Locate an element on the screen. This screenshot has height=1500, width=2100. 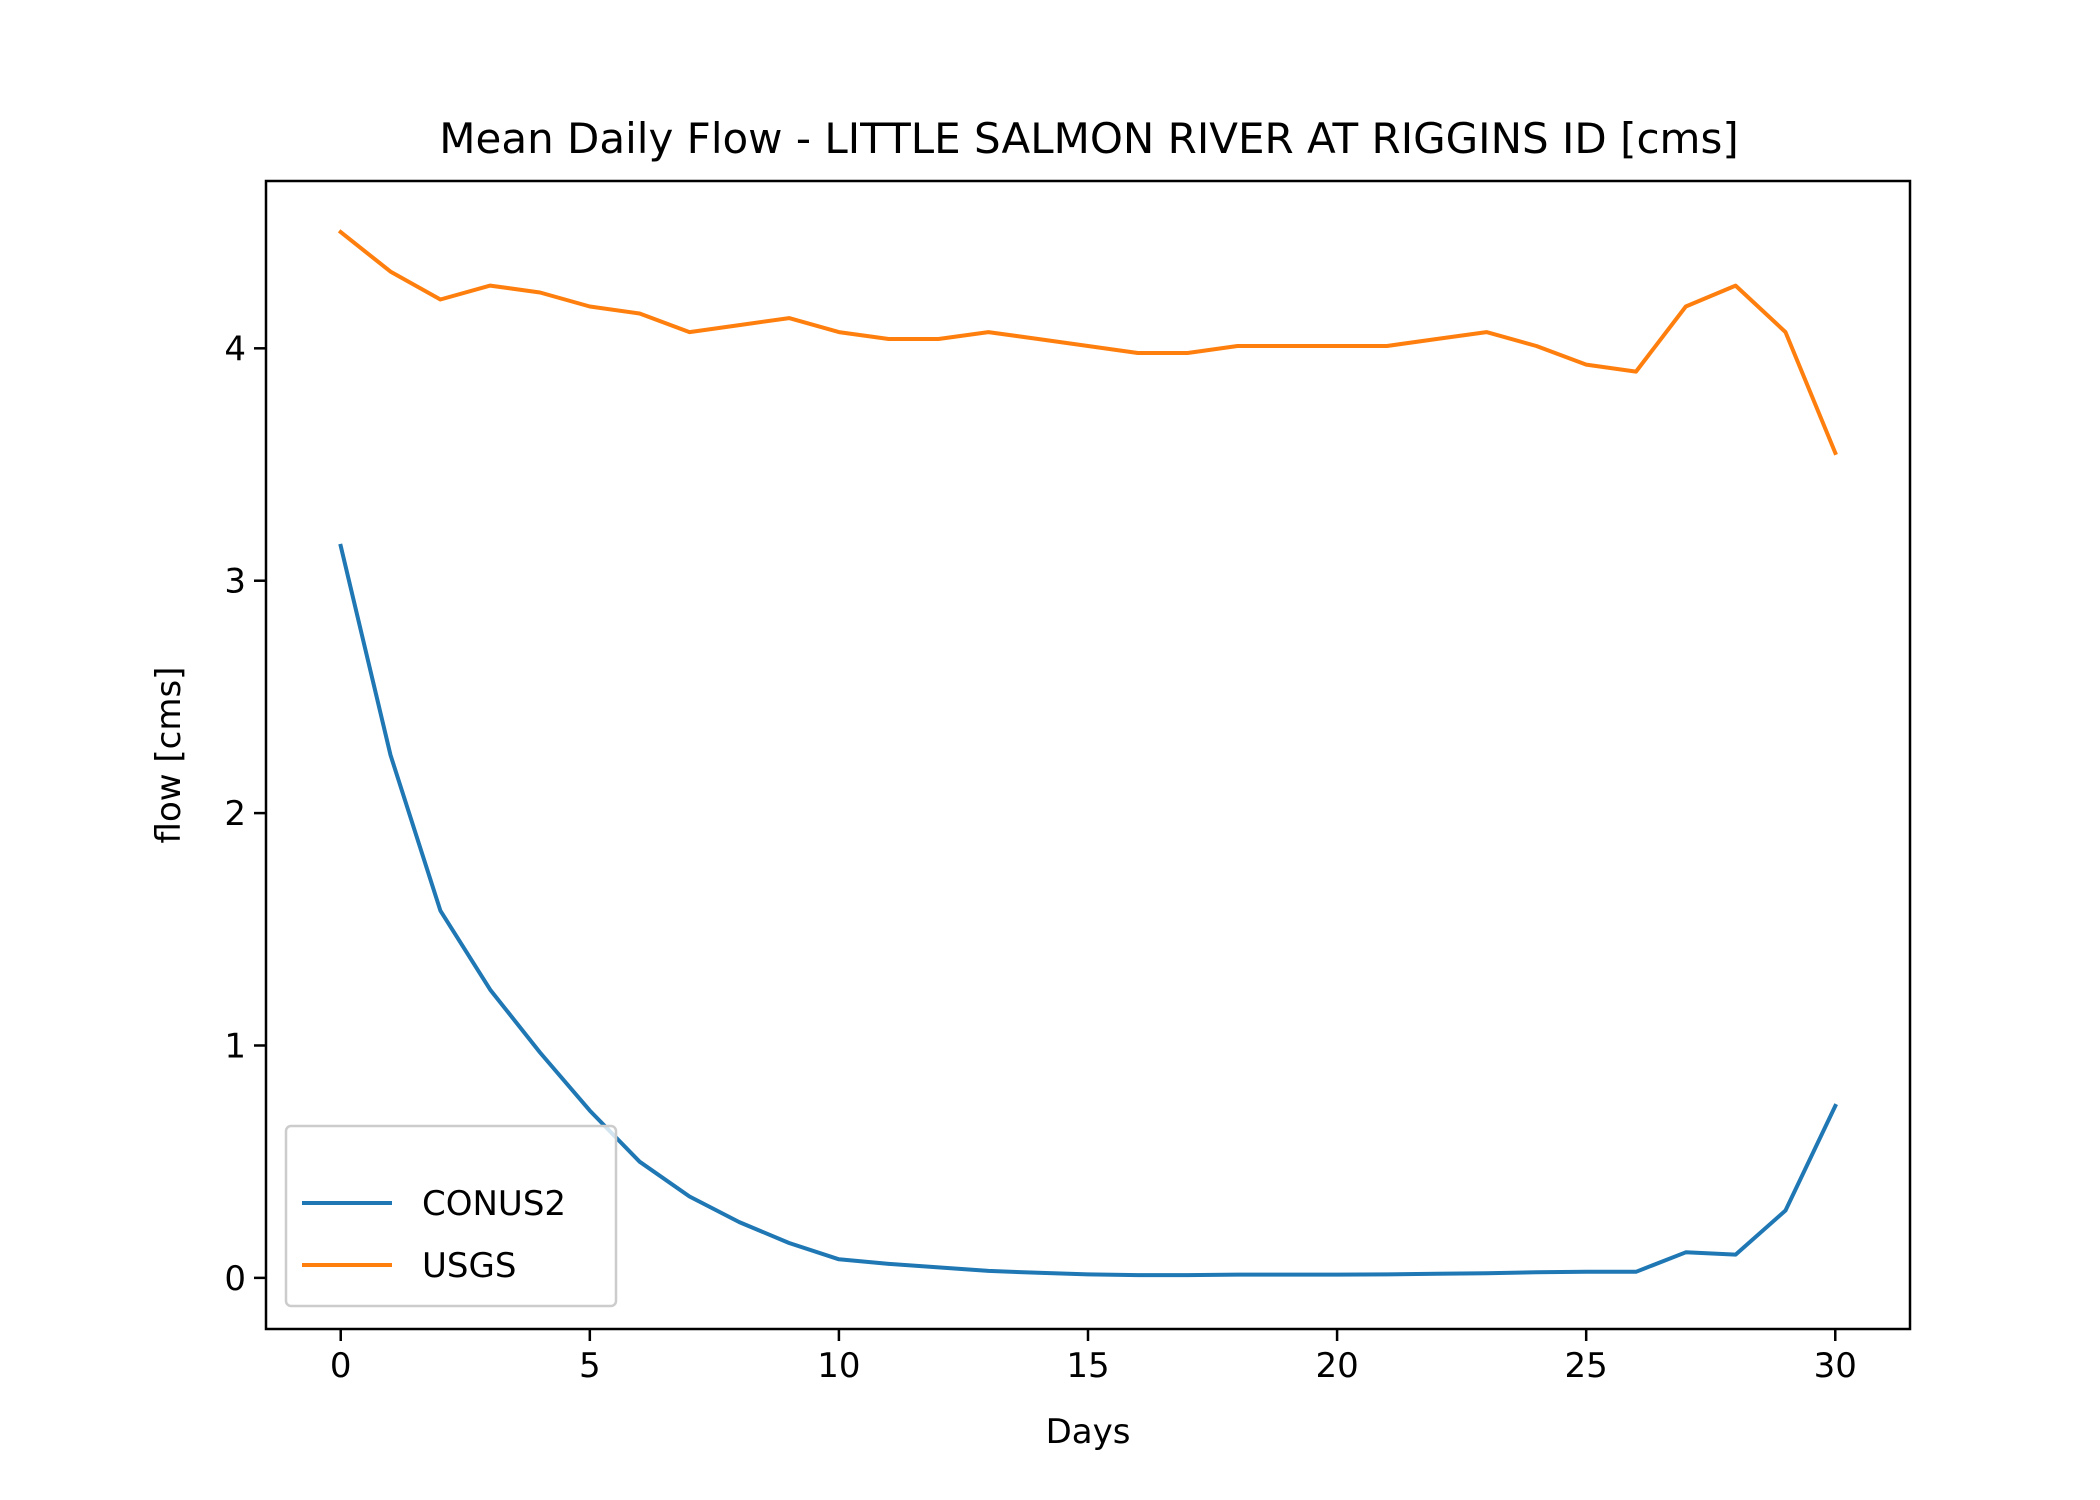
series-line-usgs is located at coordinates (1087, 342).